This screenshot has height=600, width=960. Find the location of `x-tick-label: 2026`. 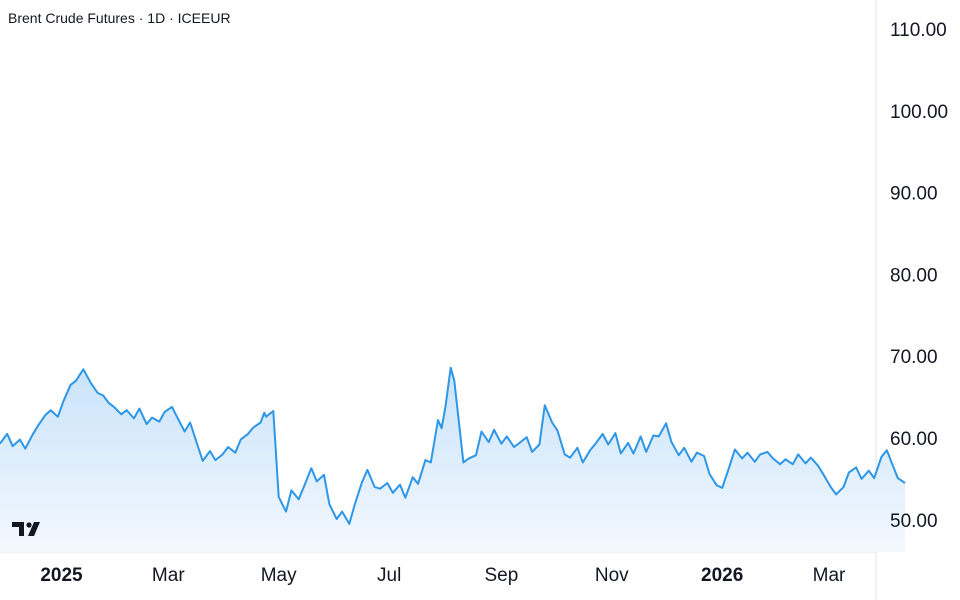

x-tick-label: 2026 is located at coordinates (722, 575).